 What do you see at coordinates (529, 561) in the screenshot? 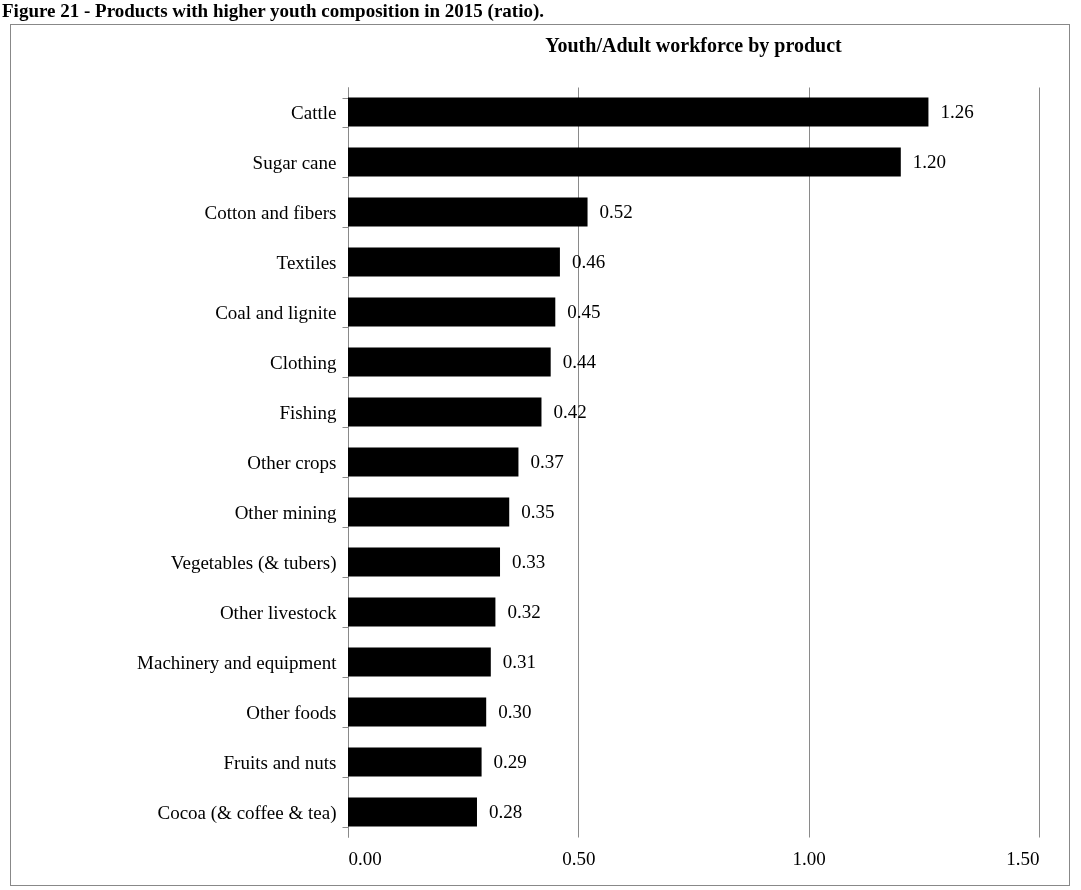
I see `data-label: 0.33` at bounding box center [529, 561].